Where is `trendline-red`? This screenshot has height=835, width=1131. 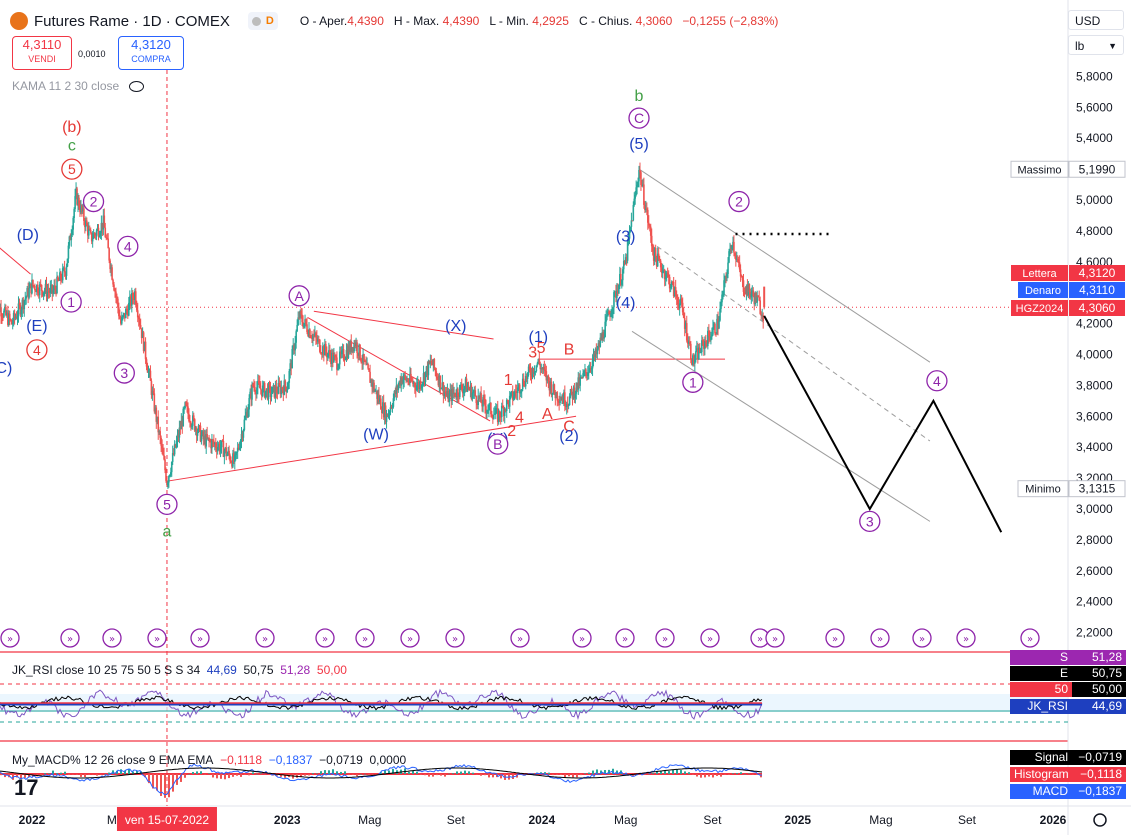
trendline-red is located at coordinates (403, 325).